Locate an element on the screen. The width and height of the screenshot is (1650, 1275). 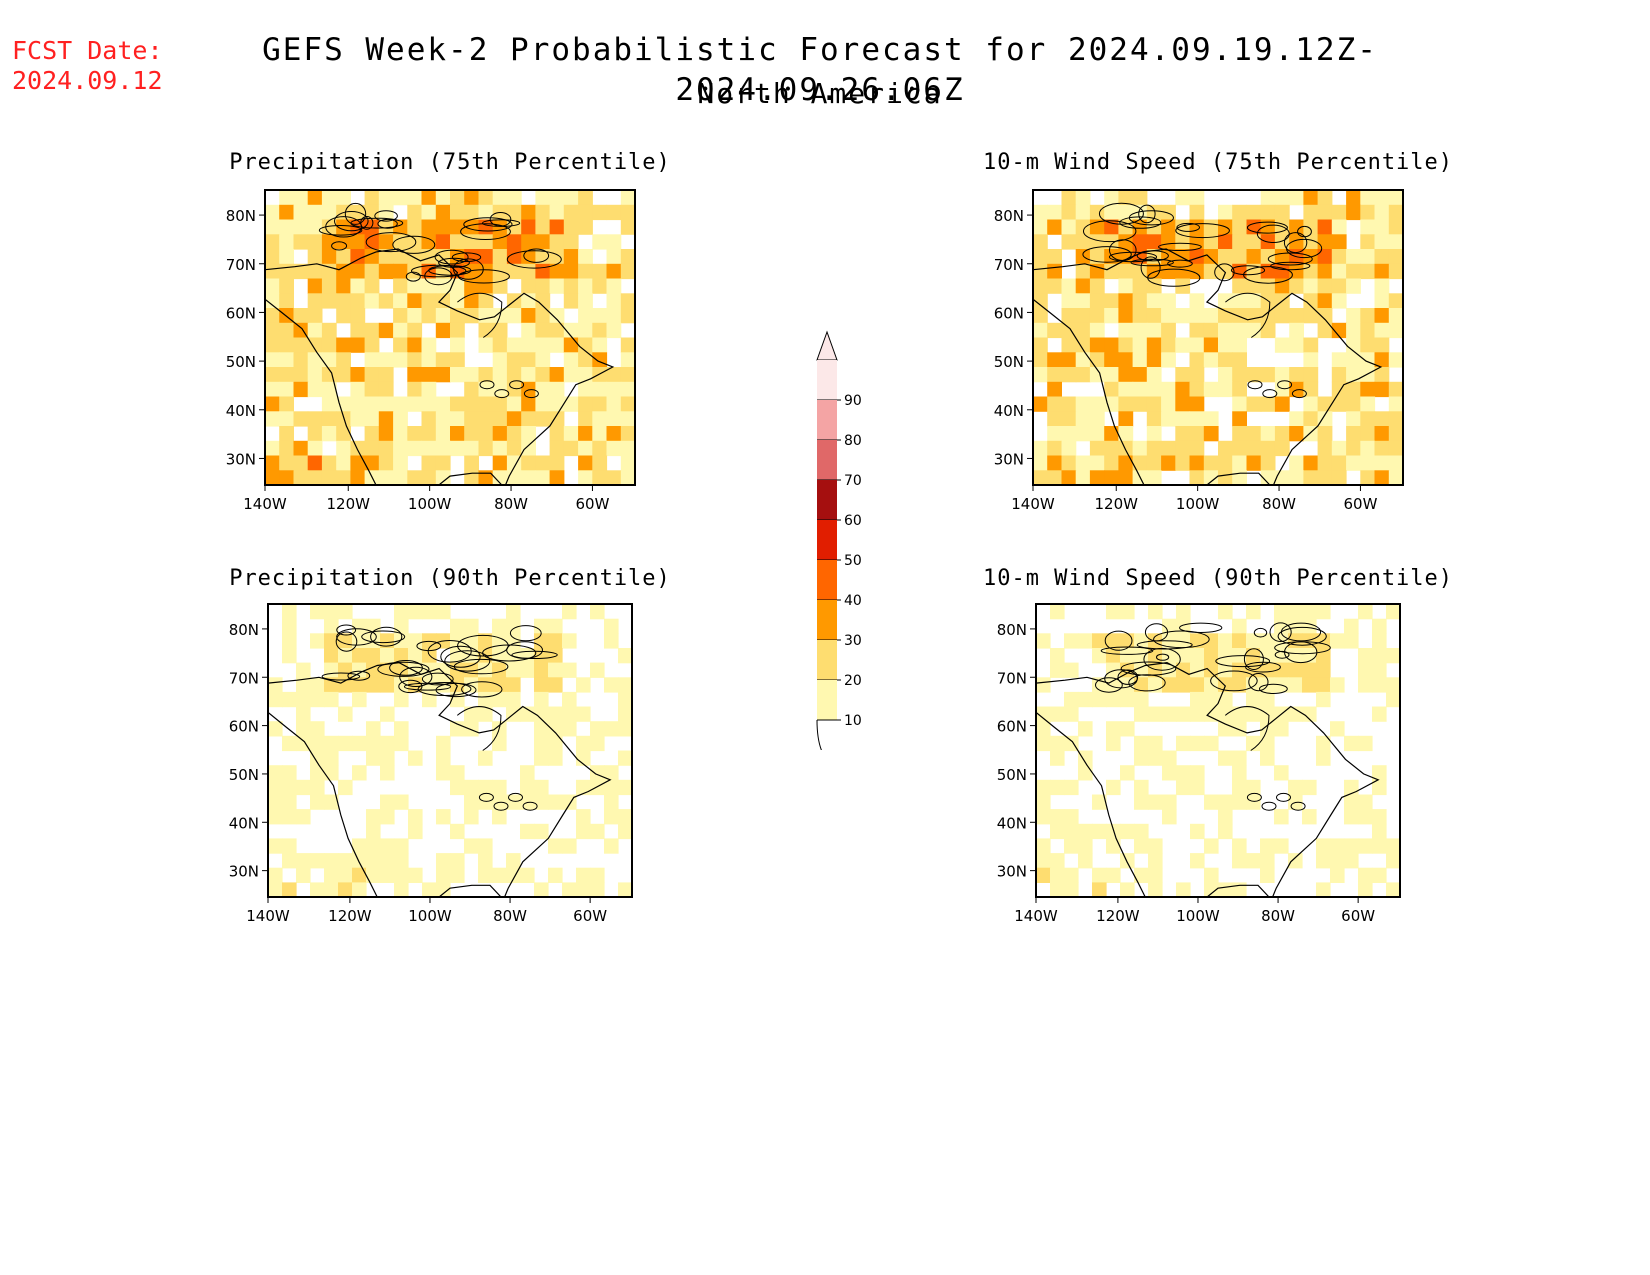
panel-title: Precipitation (90th Percentile) is located at coordinates (450, 578).